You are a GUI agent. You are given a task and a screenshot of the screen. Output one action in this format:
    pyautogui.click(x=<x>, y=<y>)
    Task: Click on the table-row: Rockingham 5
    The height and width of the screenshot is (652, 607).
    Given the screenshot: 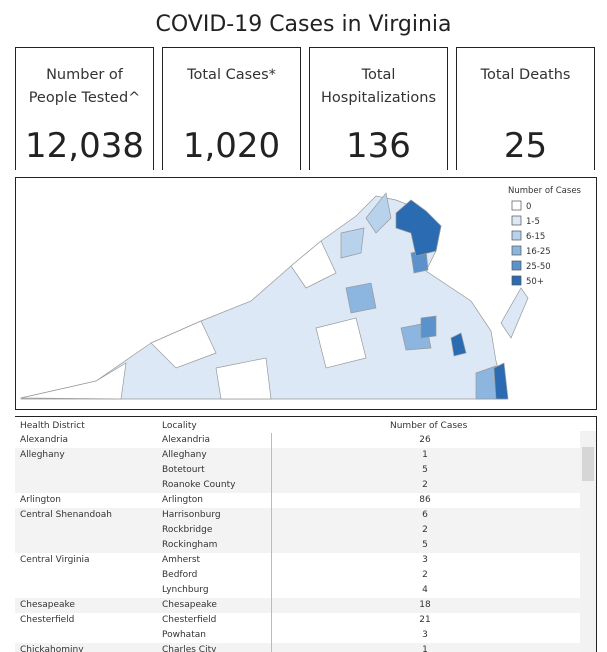 What is the action you would take?
    pyautogui.click(x=297, y=545)
    